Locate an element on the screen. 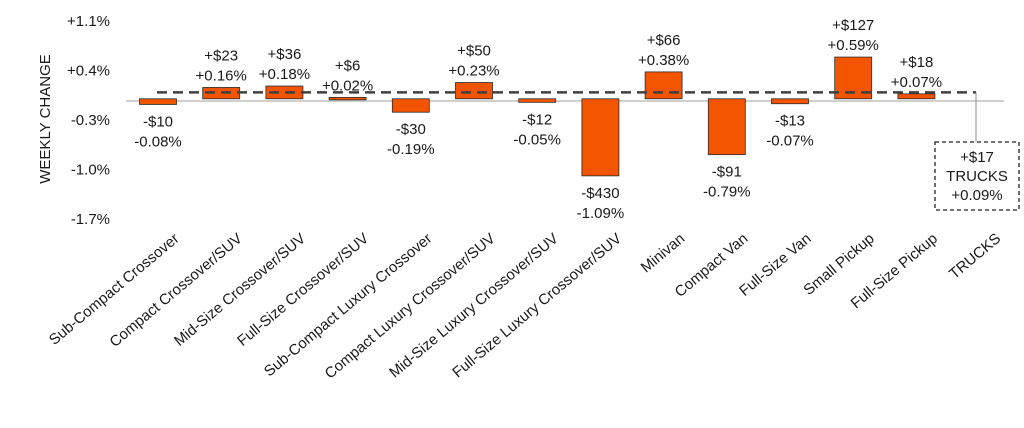 Image resolution: width=1024 pixels, height=428 pixels. y-tick-label: -1.0% is located at coordinates (90, 170).